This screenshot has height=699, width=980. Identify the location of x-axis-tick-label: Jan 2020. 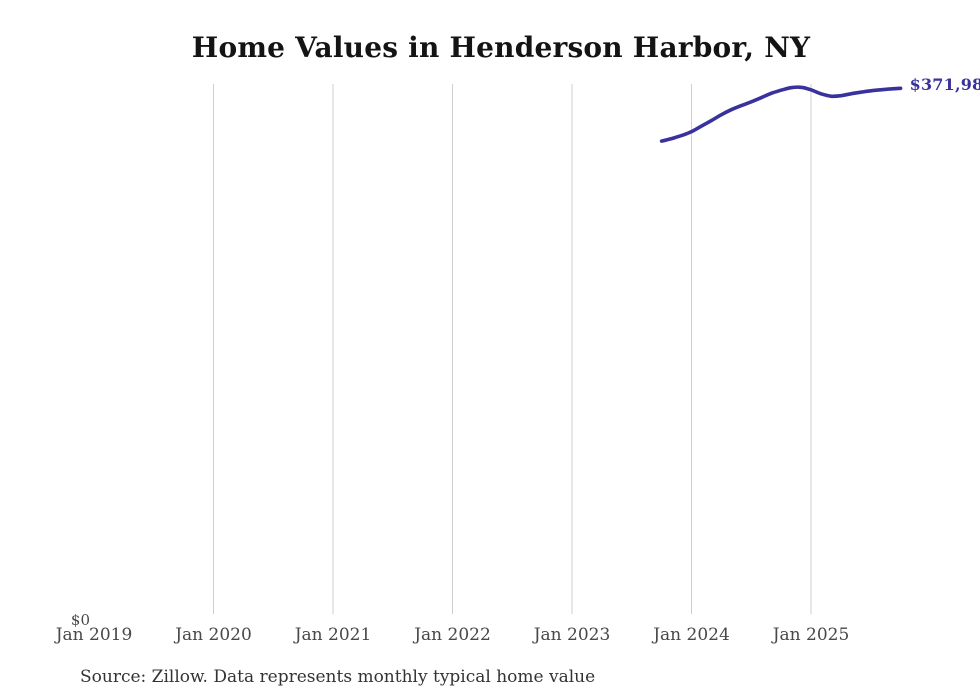
(213, 635).